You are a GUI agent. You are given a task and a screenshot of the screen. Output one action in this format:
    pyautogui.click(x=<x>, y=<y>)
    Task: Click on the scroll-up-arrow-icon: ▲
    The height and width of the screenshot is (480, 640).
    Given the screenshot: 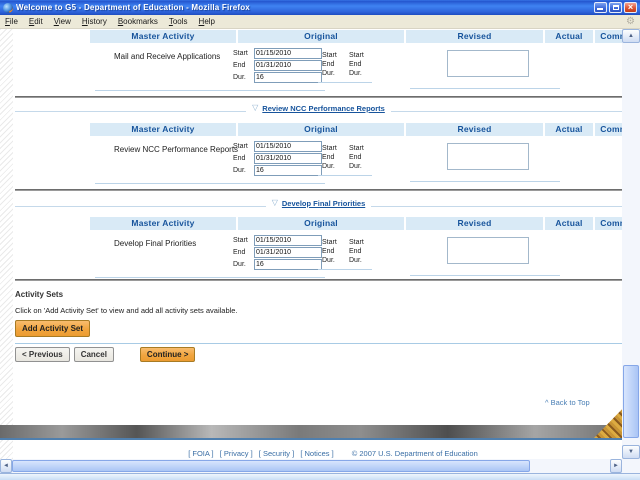 What is the action you would take?
    pyautogui.click(x=631, y=36)
    